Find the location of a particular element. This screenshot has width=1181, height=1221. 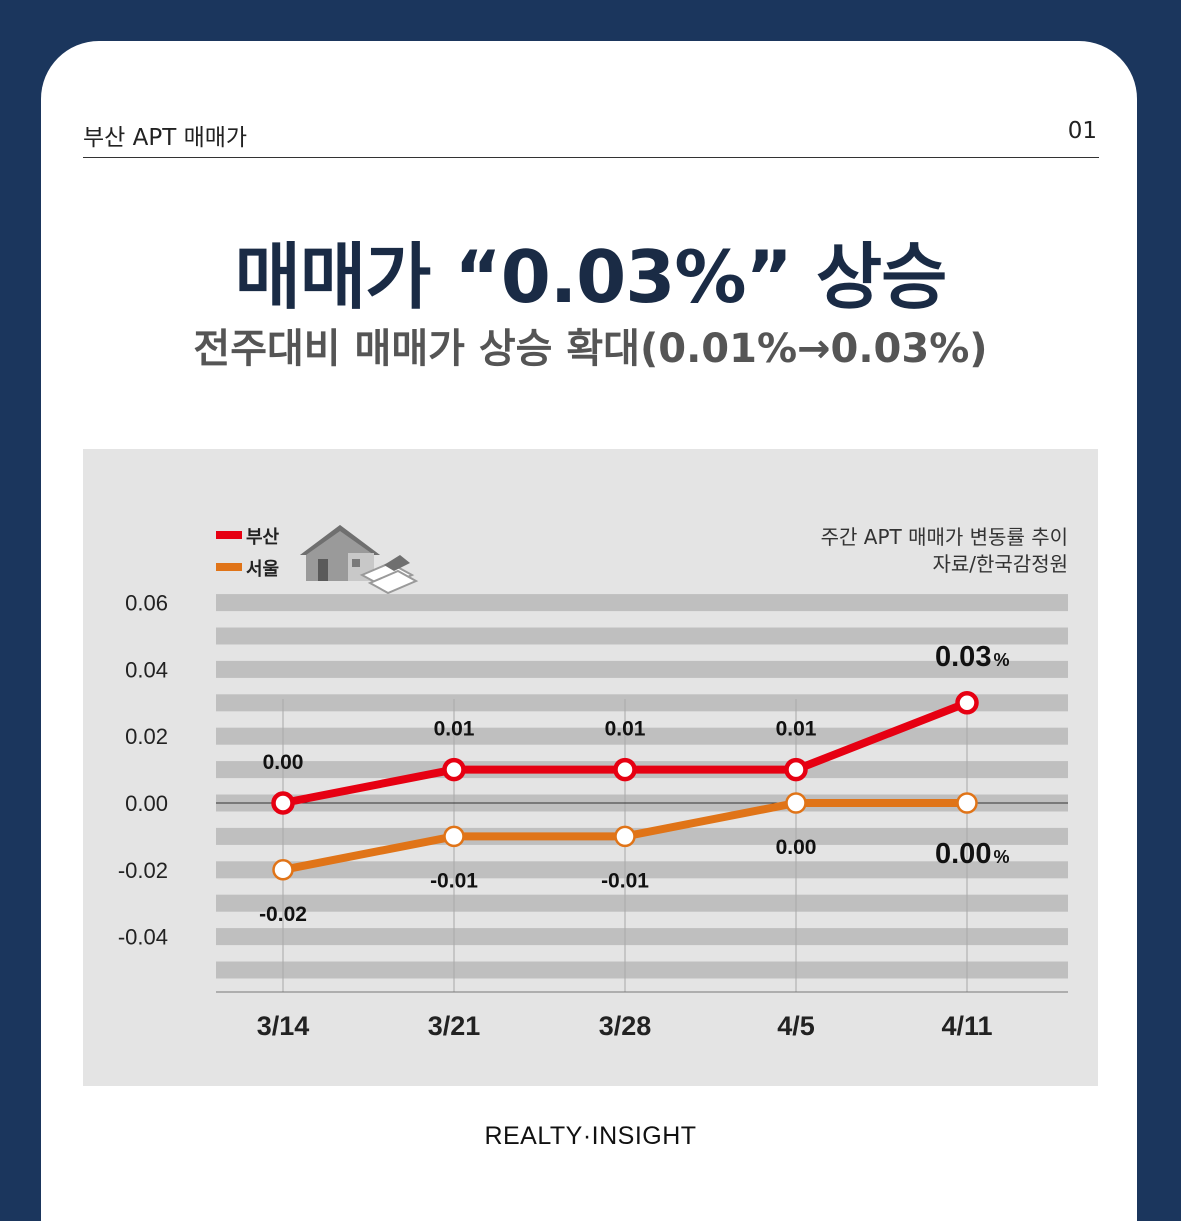

x-tick-label: 3/14 is located at coordinates (283, 1026).